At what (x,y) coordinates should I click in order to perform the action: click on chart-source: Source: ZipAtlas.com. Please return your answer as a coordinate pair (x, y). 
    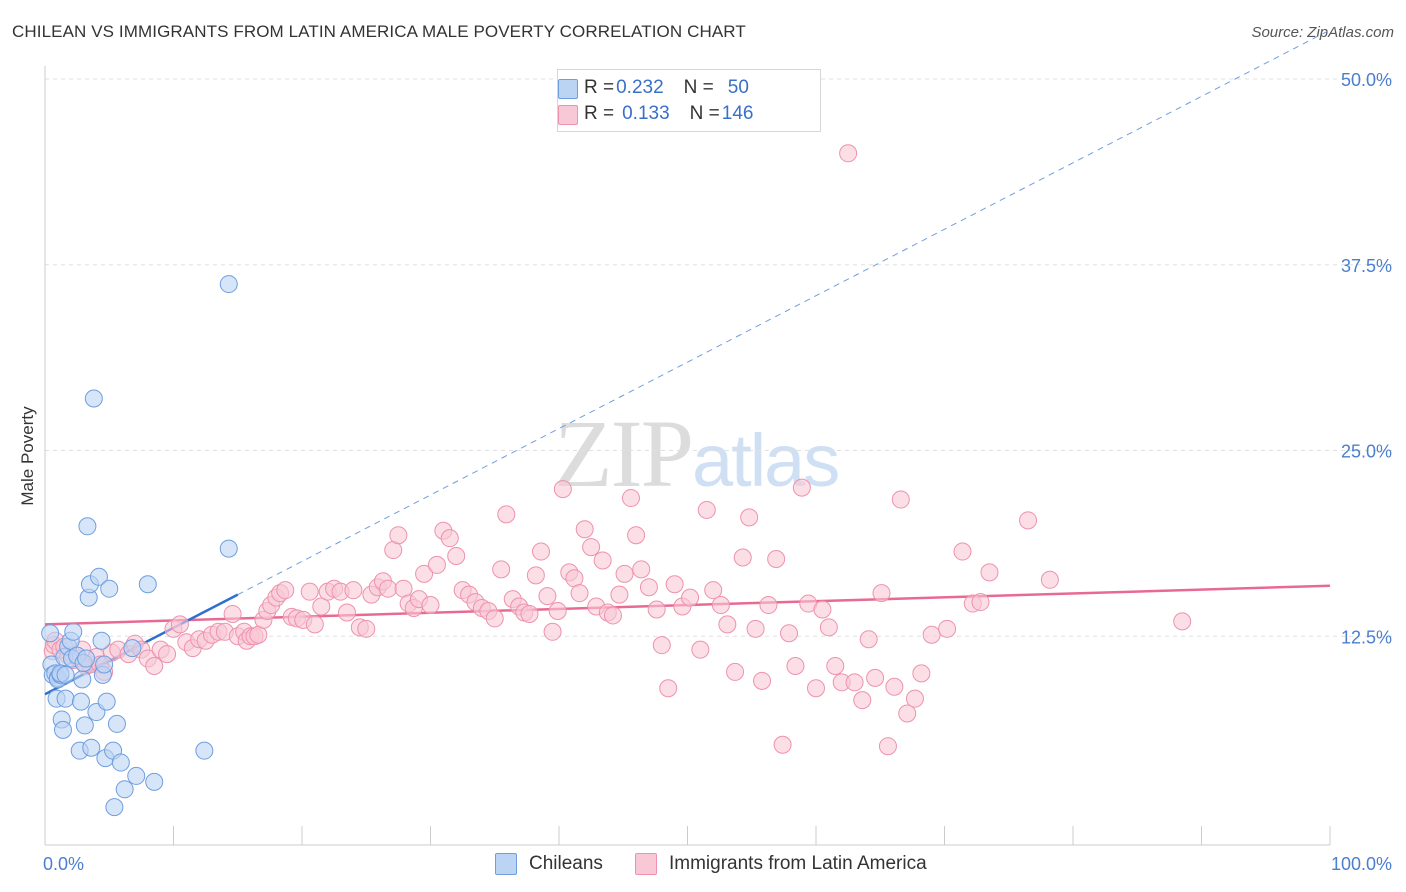
    Looking at the image, I should click on (1322, 32).